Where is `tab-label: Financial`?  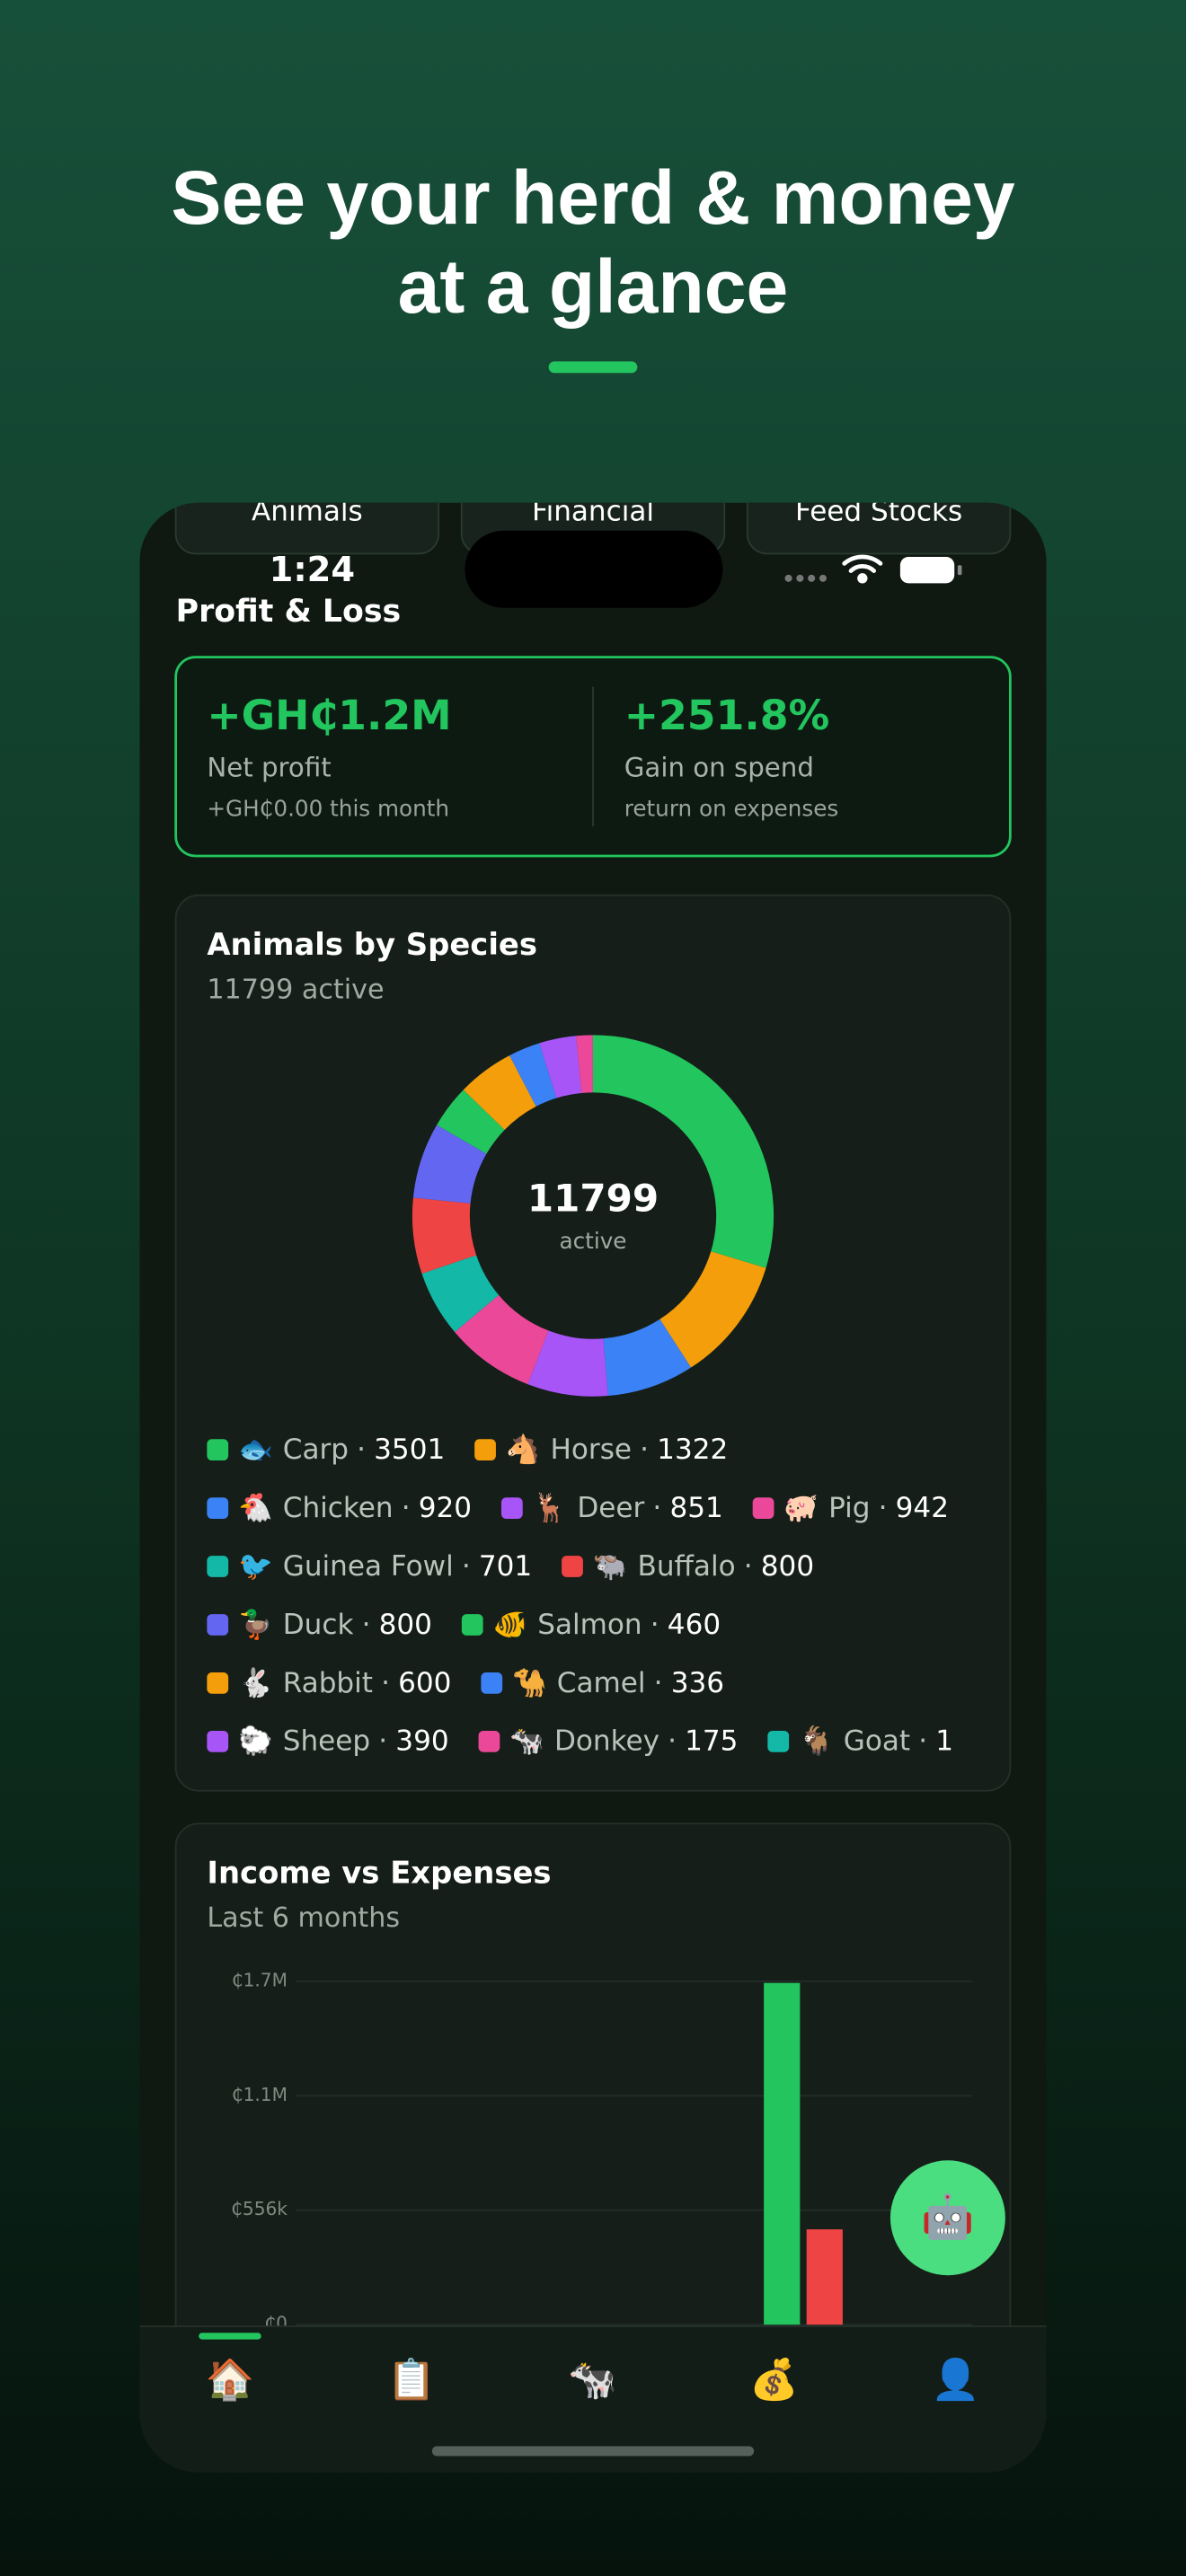 tab-label: Financial is located at coordinates (593, 512).